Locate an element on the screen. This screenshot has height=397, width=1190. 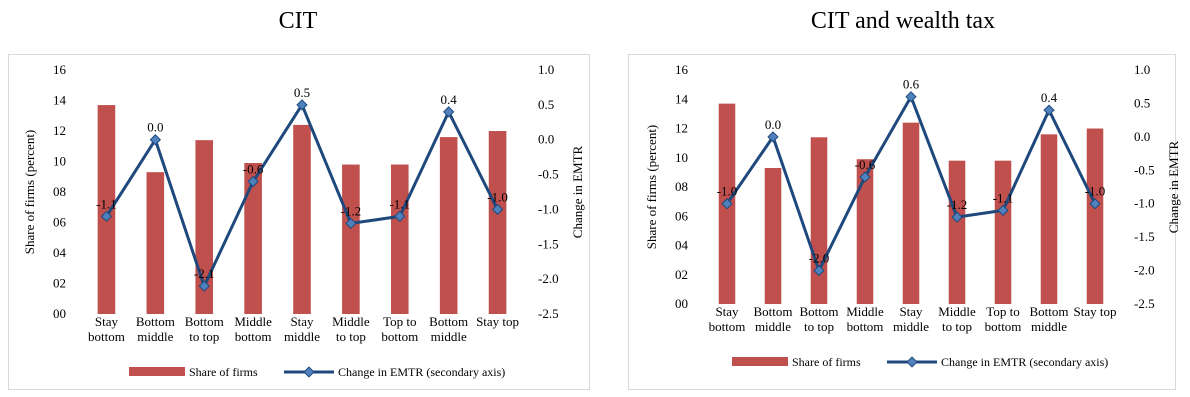
y-tick-label: 06 is located at coordinates (60, 222).